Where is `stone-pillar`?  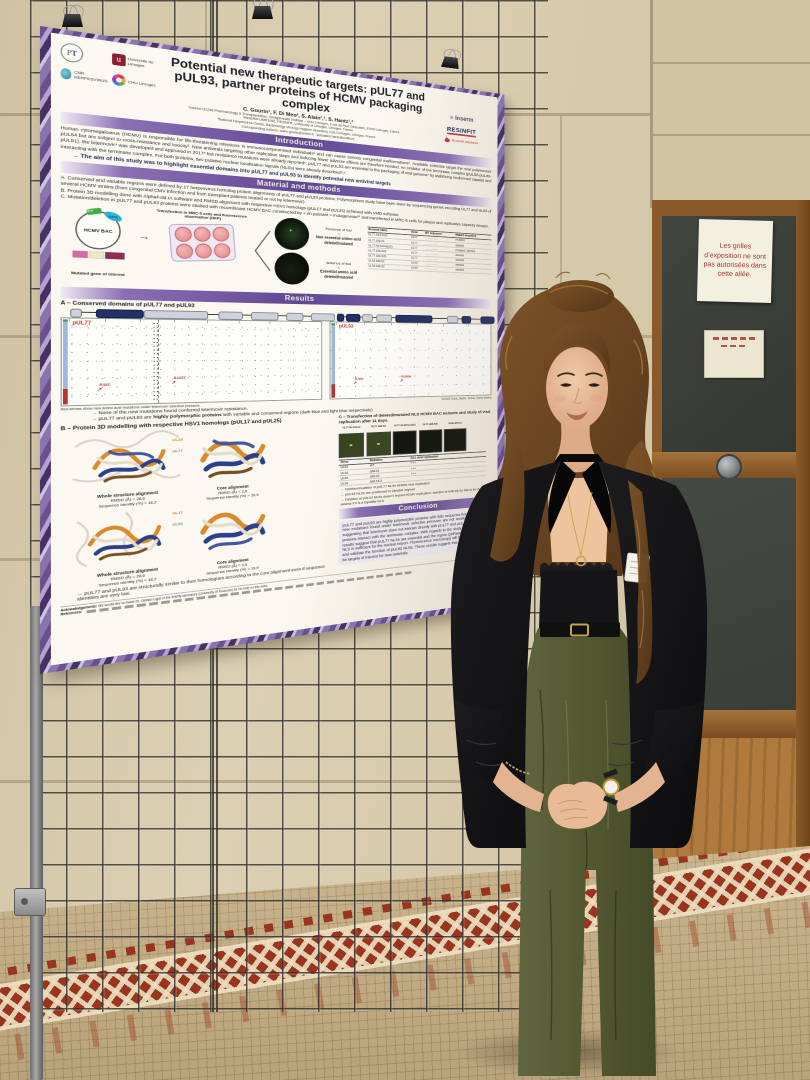 stone-pillar is located at coordinates (730, 104).